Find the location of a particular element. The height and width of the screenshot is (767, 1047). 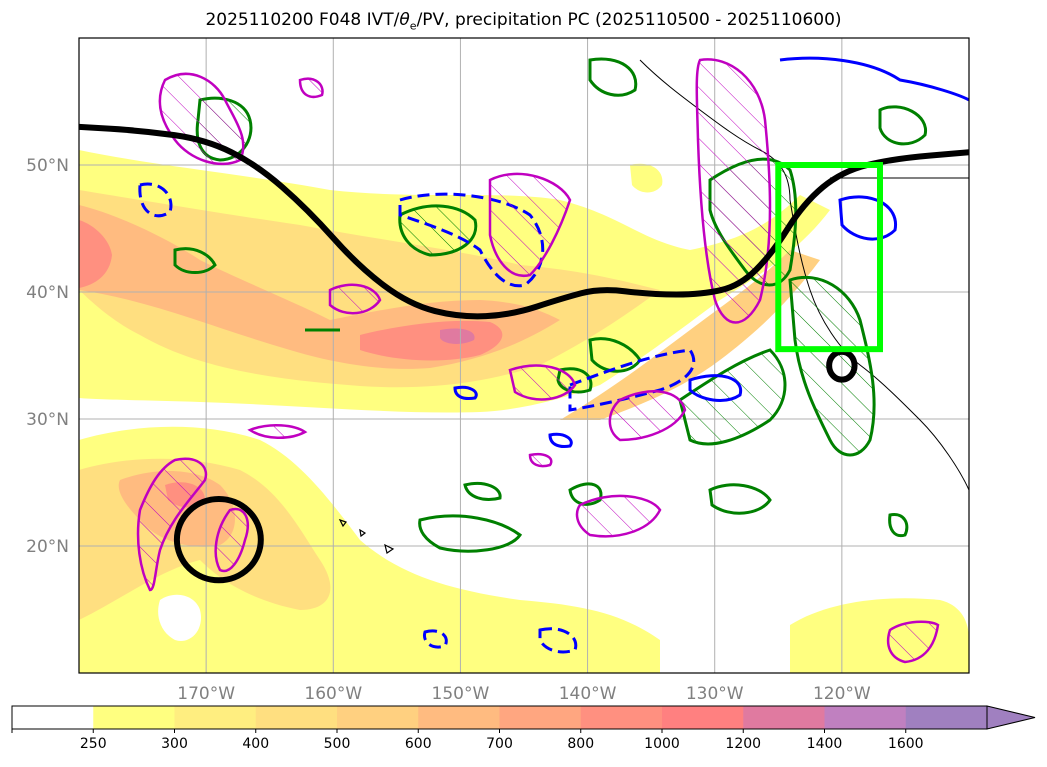

lon-tick-labels: 170°W 160°W 150°W 140°W 130°W 120°W is located at coordinates (524, 694).